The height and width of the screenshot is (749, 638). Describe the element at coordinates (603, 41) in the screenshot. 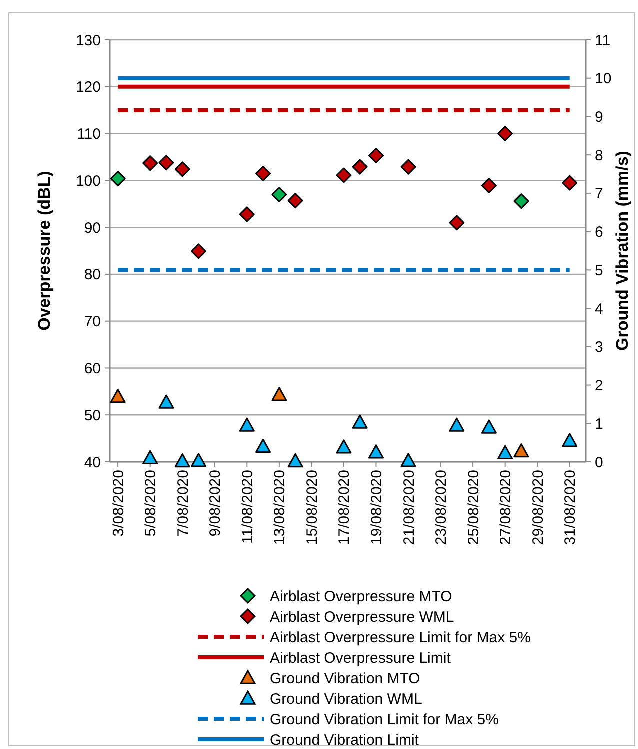

I see `y2-tick-label: 11` at that location.